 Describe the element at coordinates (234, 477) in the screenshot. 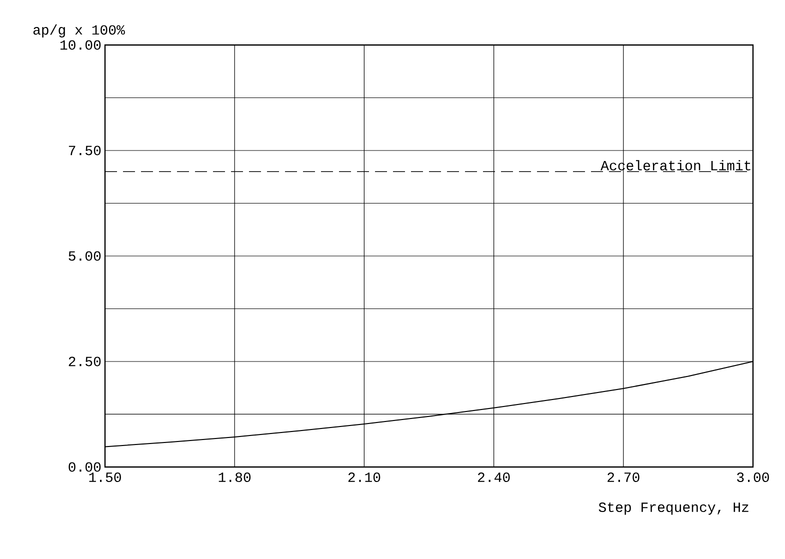

I see `x-tick-label: 1.80` at that location.